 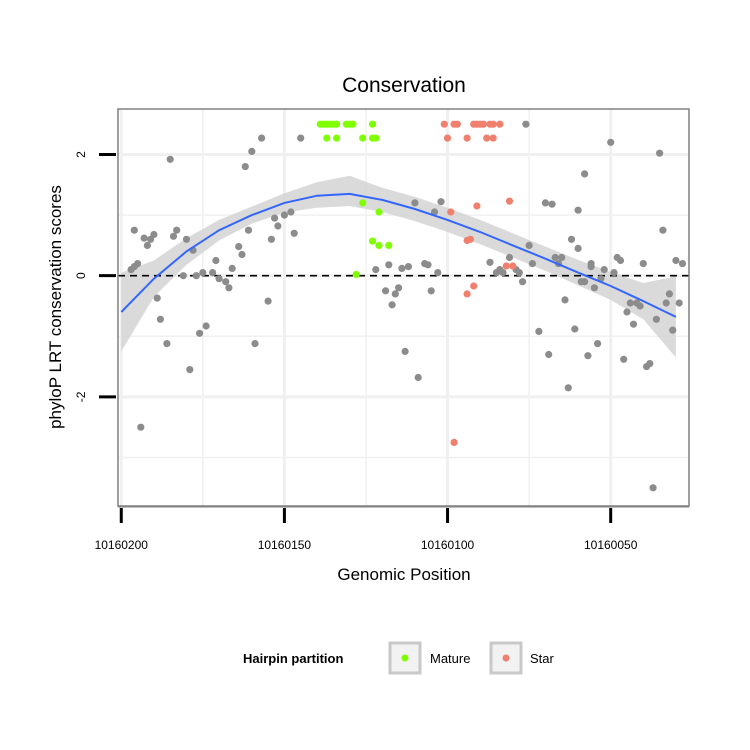 What do you see at coordinates (285, 545) in the screenshot?
I see `x-tick-label: 10160150` at bounding box center [285, 545].